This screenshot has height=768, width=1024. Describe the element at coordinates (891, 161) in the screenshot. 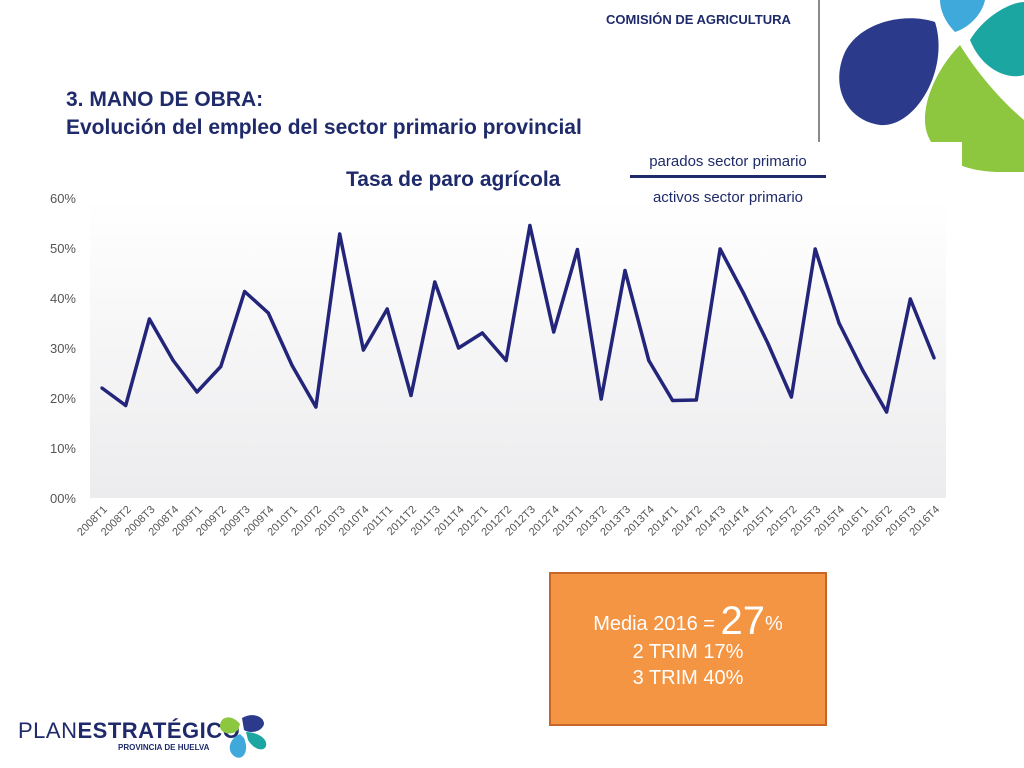

I see `corner-mask` at that location.